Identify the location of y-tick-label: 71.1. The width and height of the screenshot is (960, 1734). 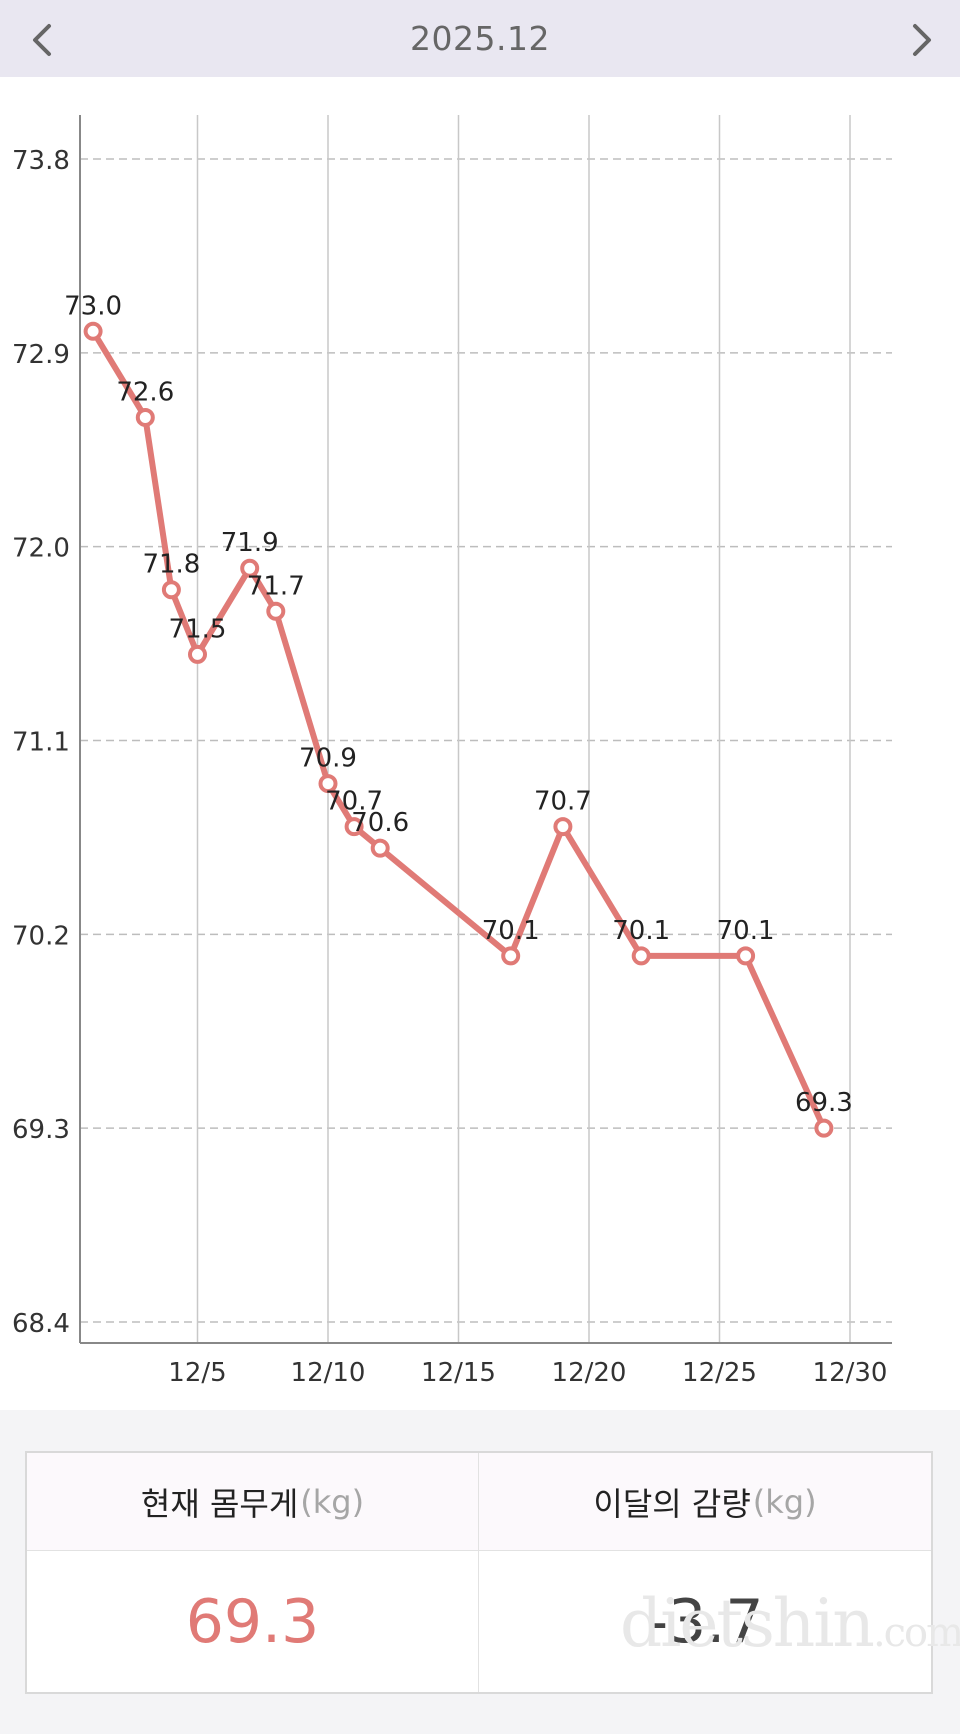
(41, 743).